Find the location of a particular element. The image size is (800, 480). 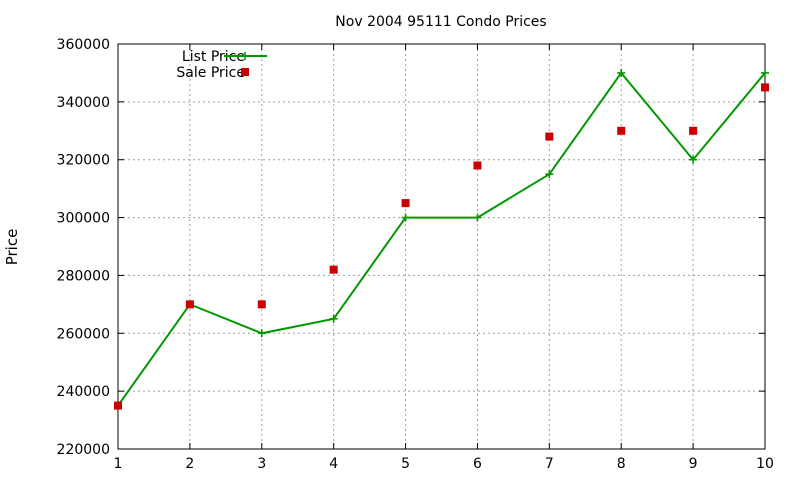

y-tick-label: 260000 is located at coordinates (83, 334).